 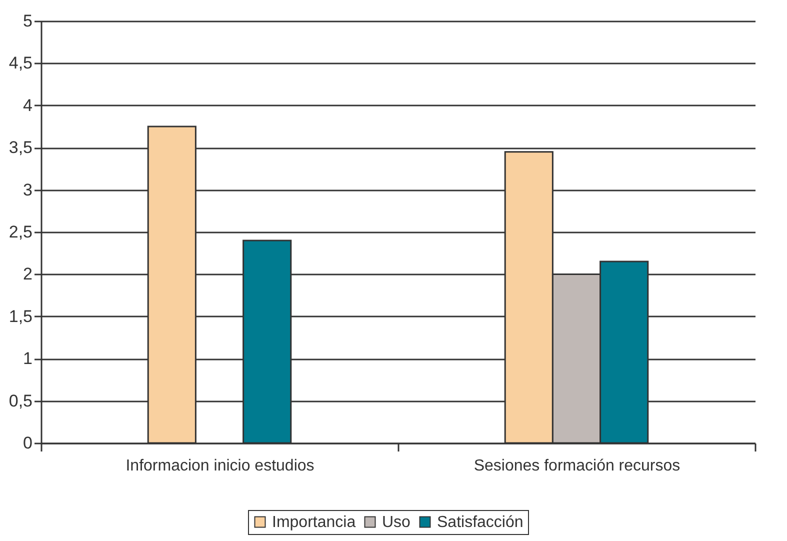 What do you see at coordinates (27, 190) in the screenshot?
I see `y-tick-label: 3` at bounding box center [27, 190].